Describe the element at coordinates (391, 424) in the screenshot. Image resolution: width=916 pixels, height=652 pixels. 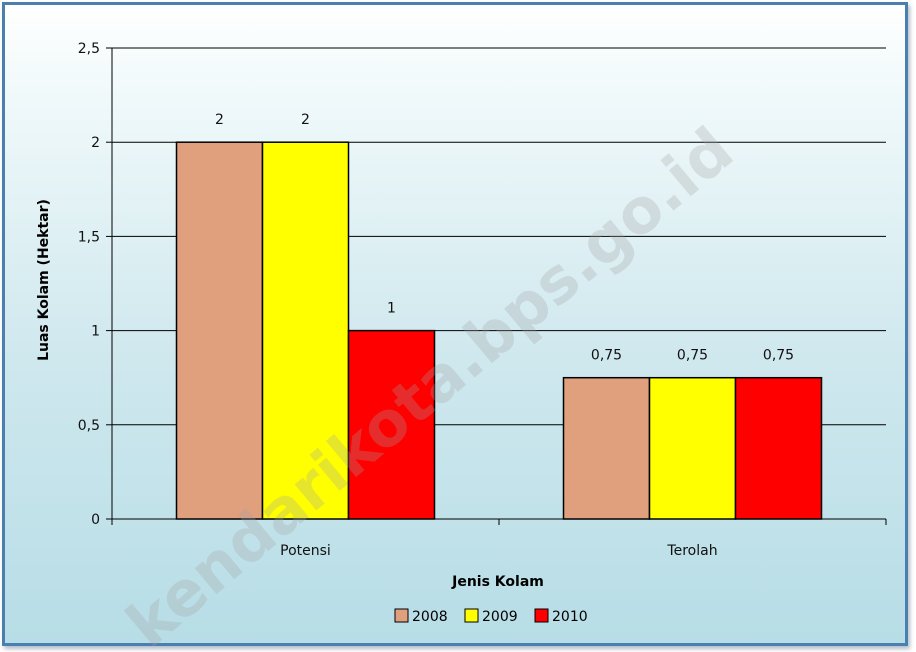
I see `bar-2010-potensi` at that location.